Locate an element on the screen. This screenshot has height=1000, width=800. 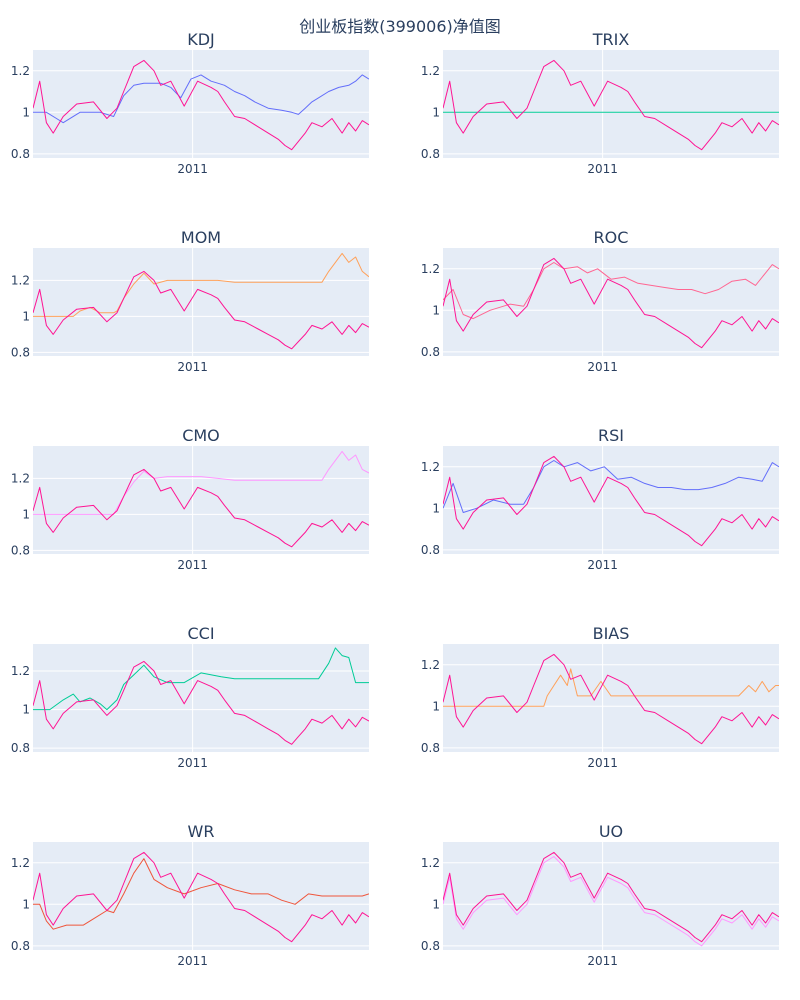
panel-trix: 2011 0.8 1 1.2 TRIX is located at coordinates (600, 103).